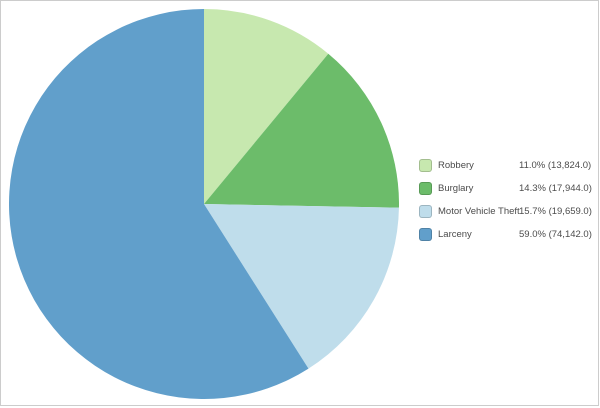 This screenshot has height=408, width=600. I want to click on legend-swatch-robbery, so click(425, 165).